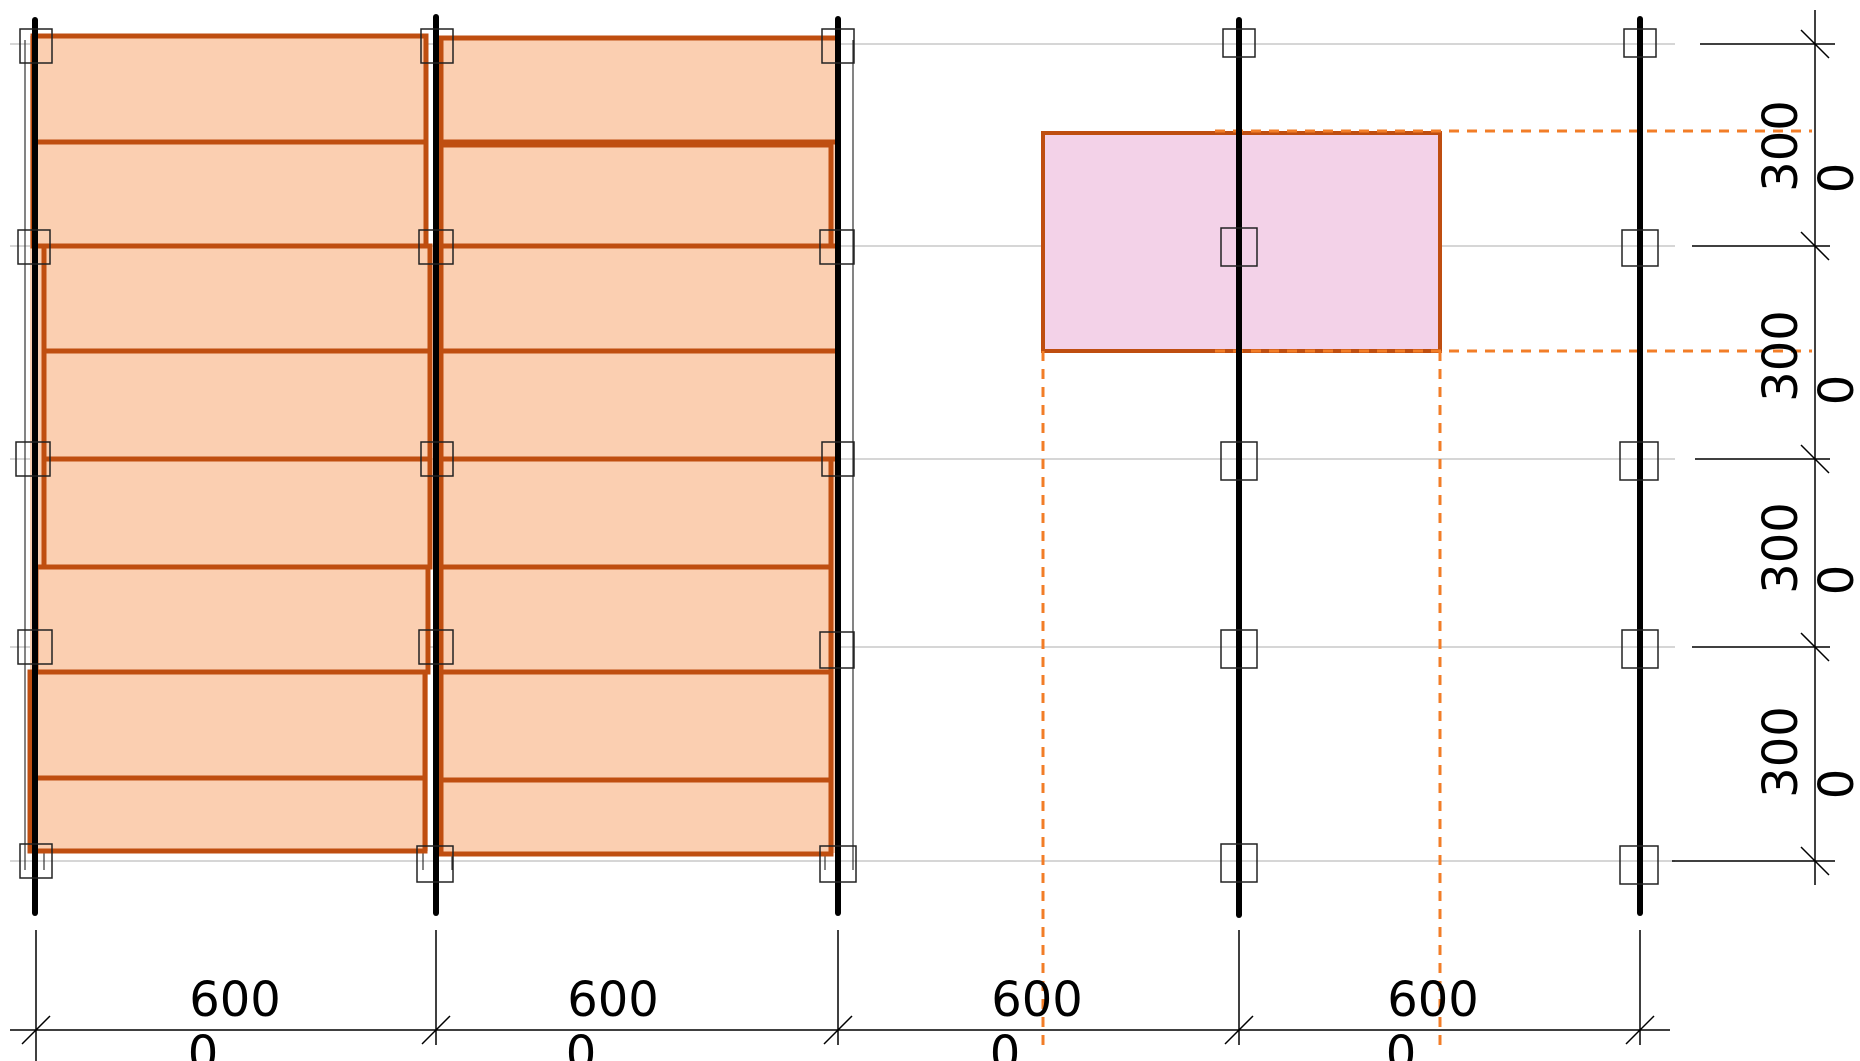 The image size is (1860, 1061). Describe the element at coordinates (613, 1000) in the screenshot. I see `dim-label-h2-main: 600` at that location.